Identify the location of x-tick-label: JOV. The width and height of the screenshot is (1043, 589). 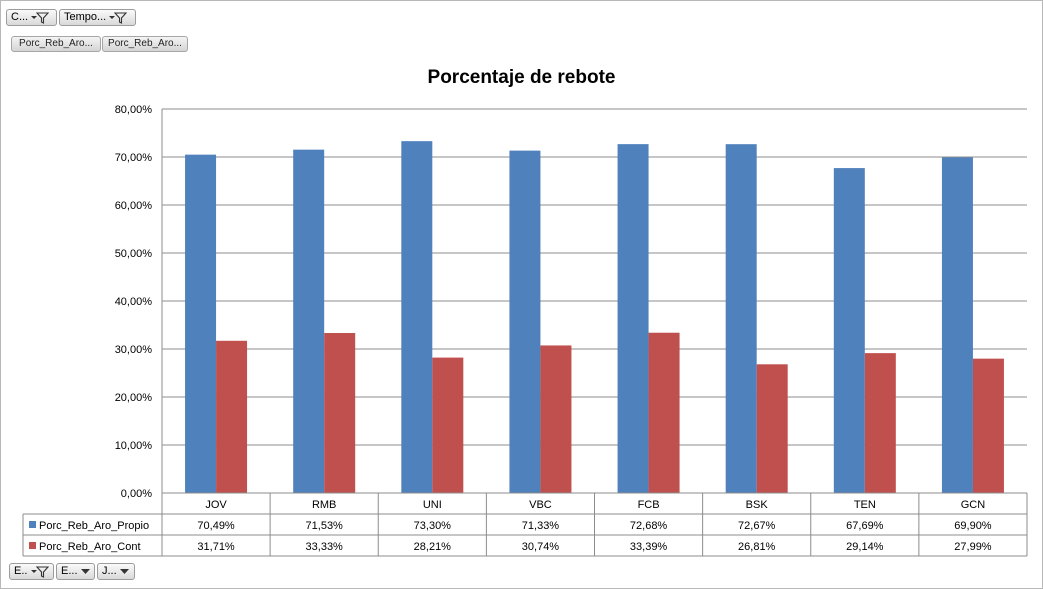
(216, 505).